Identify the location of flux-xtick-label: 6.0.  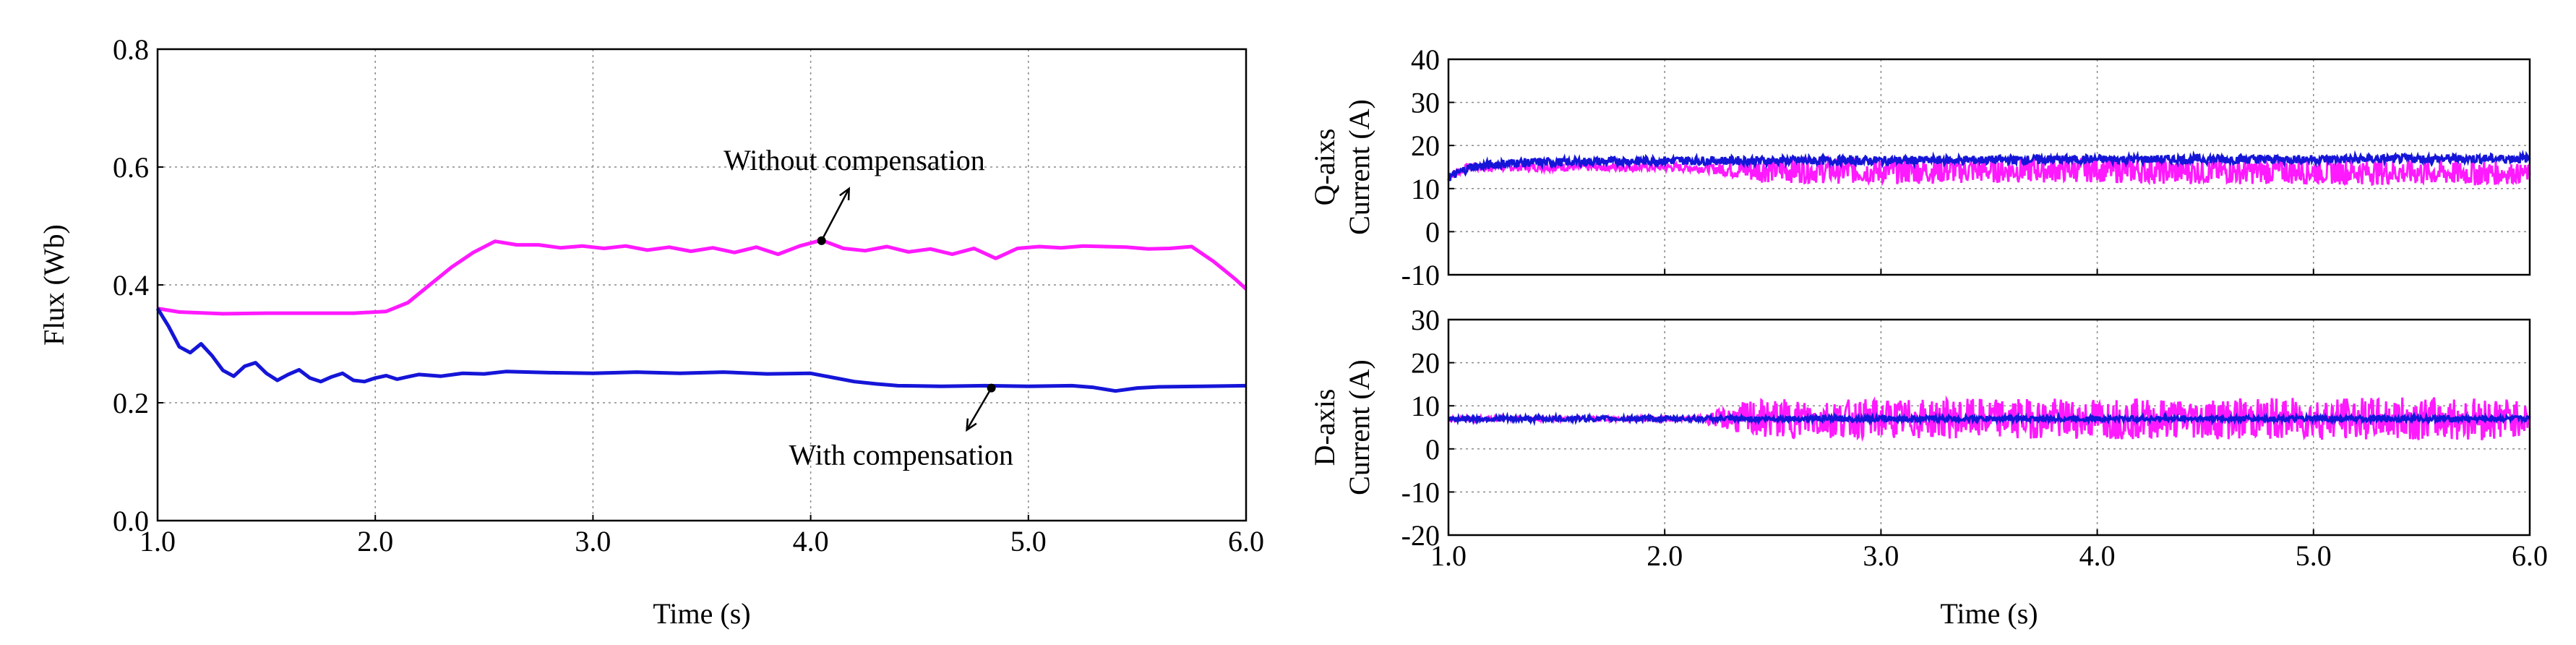
(1246, 541).